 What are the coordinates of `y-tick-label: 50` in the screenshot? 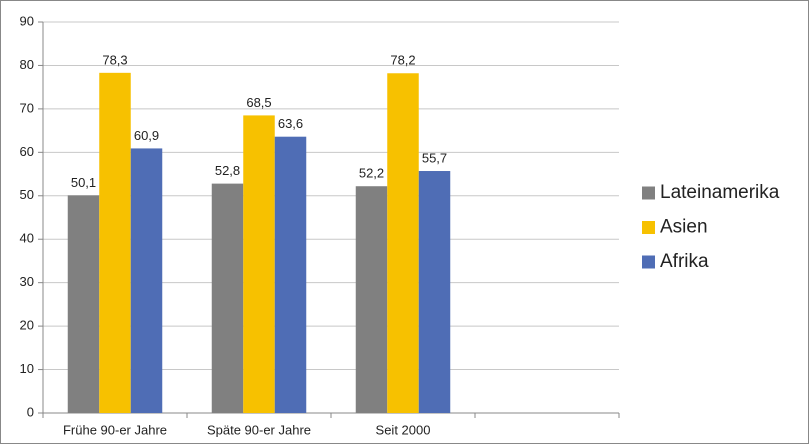 It's located at (27, 194).